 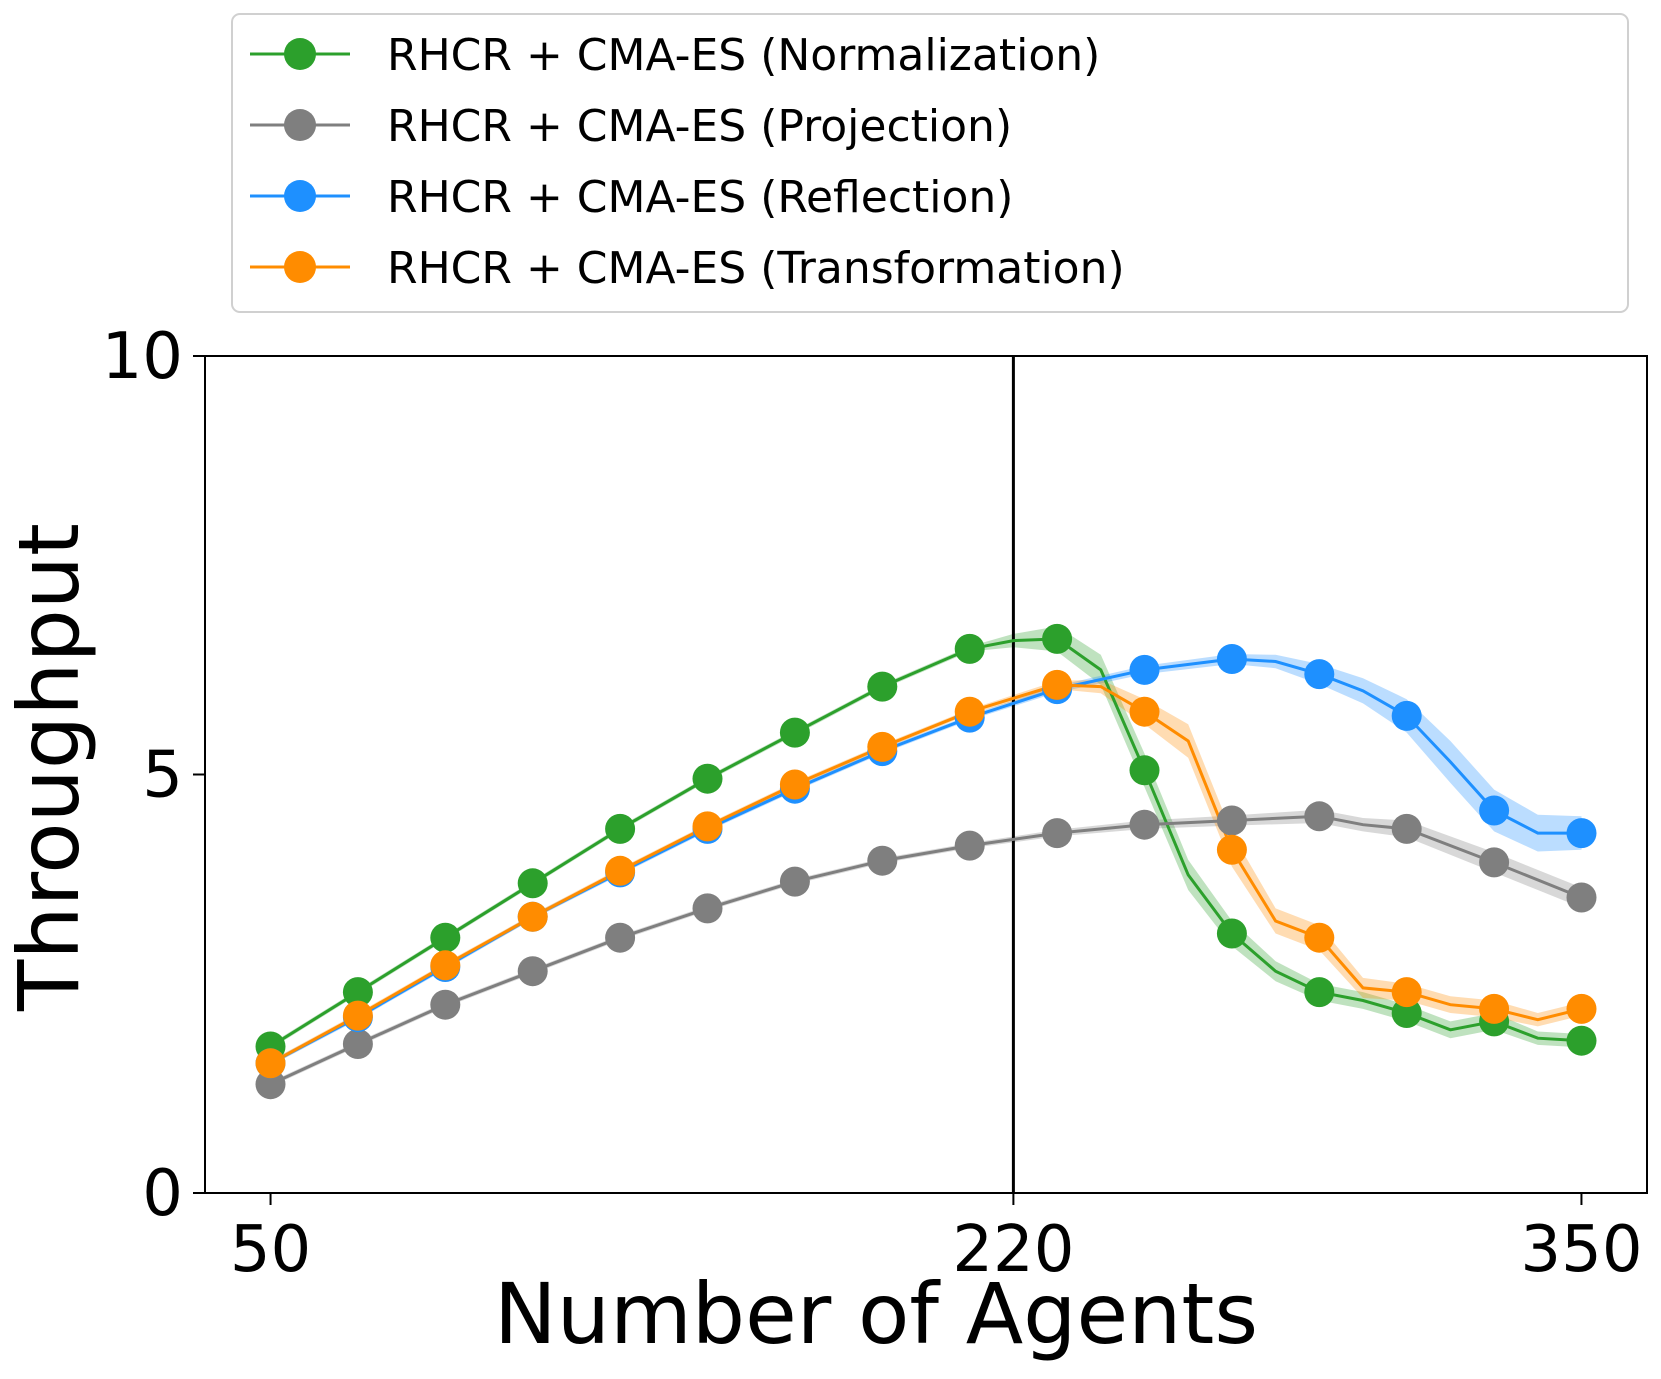 I want to click on x-tick-label: 220, so click(x=1013, y=1250).